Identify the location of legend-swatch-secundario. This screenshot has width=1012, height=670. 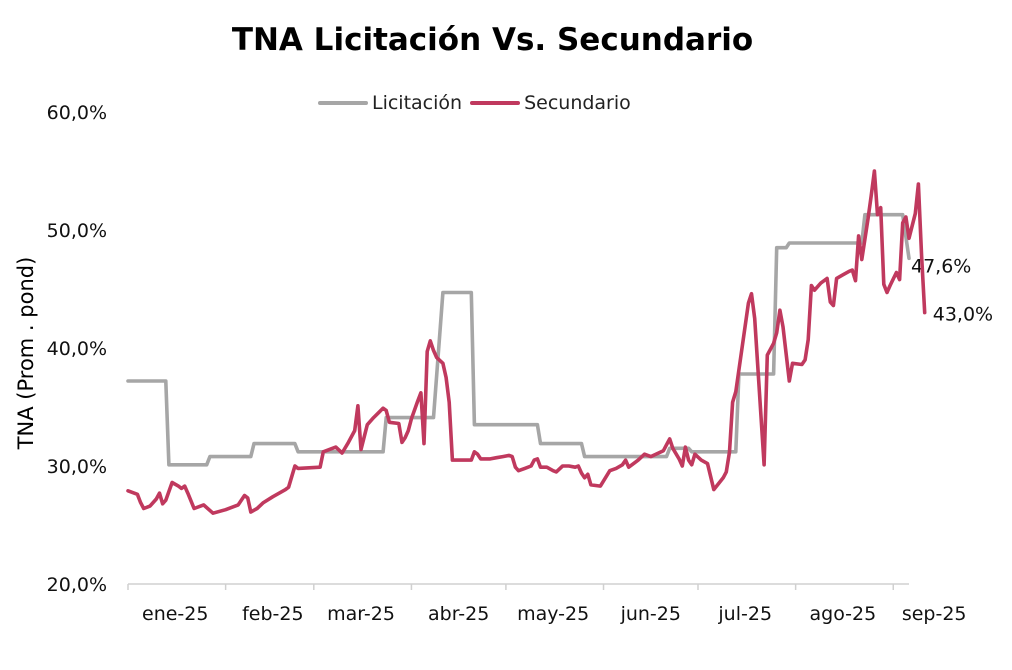
(495, 103).